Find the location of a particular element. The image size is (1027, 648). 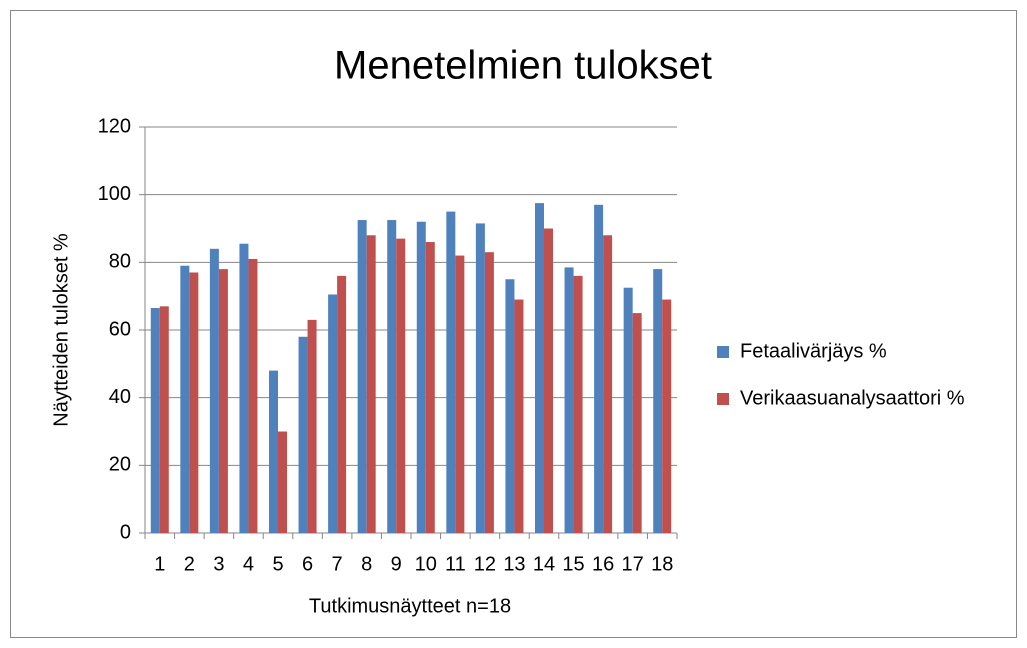

x-tick-label: 7 is located at coordinates (337, 564).